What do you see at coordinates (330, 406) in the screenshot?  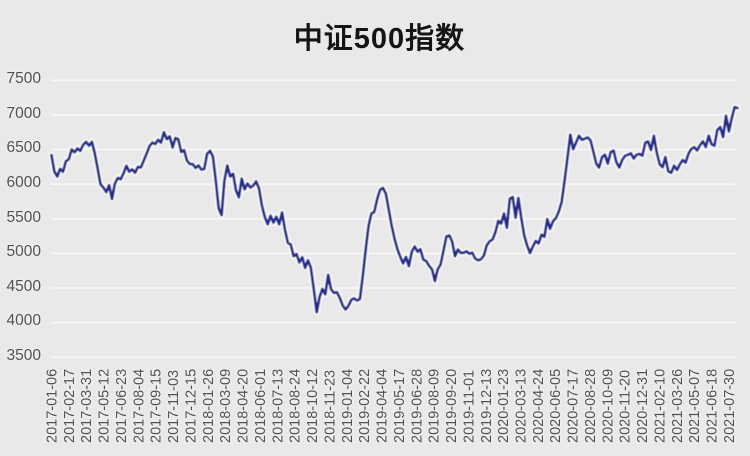 I see `svg-text: 2018-11-23` at bounding box center [330, 406].